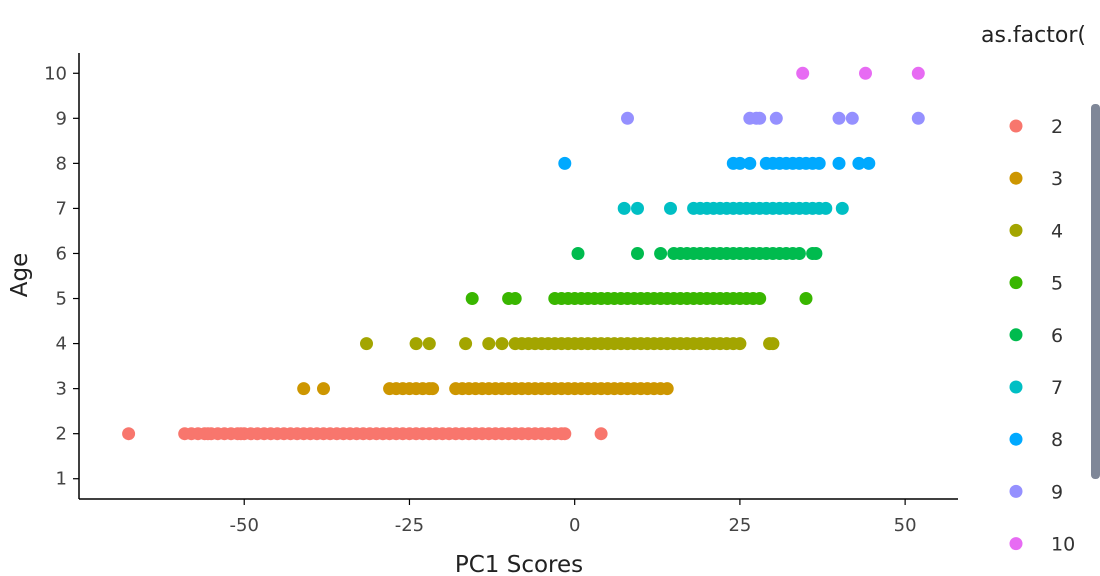 The width and height of the screenshot is (1100, 576). I want to click on legend-label-2: 2, so click(1057, 127).